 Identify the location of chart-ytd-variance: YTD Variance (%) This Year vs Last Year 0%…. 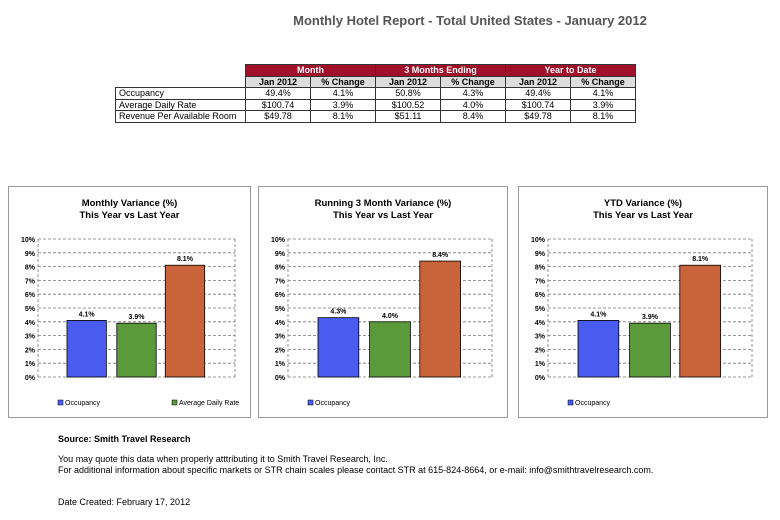
(643, 302).